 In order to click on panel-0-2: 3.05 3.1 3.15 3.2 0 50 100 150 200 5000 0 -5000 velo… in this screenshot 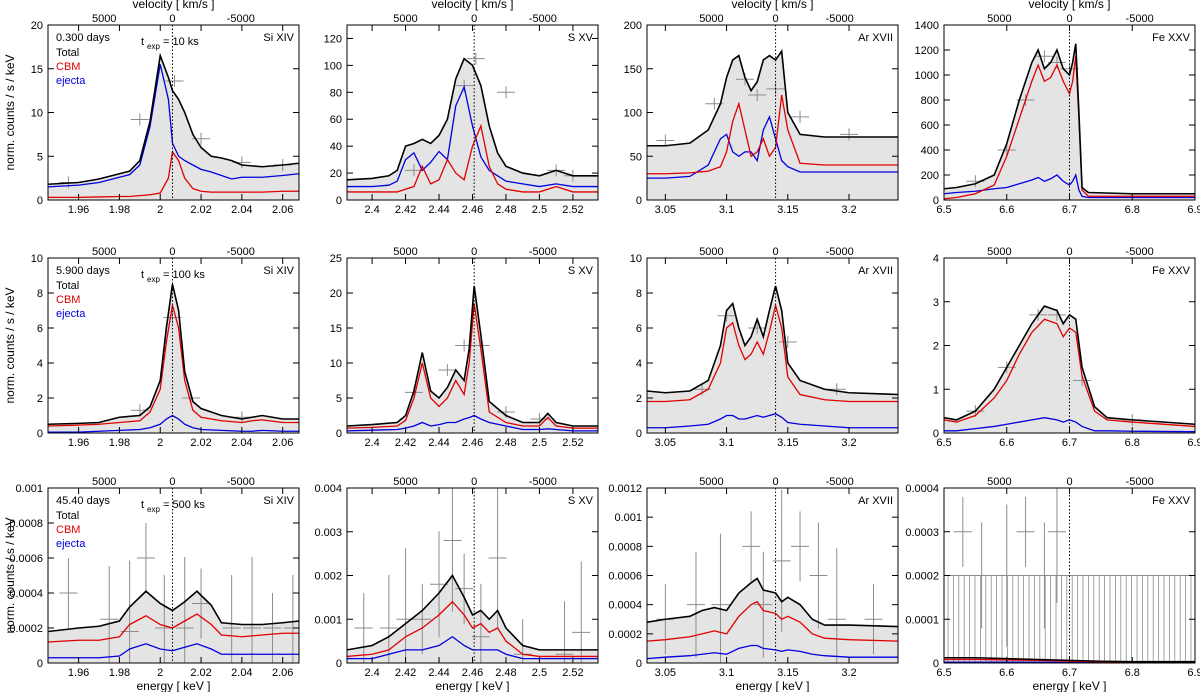, I will do `click(761, 108)`.